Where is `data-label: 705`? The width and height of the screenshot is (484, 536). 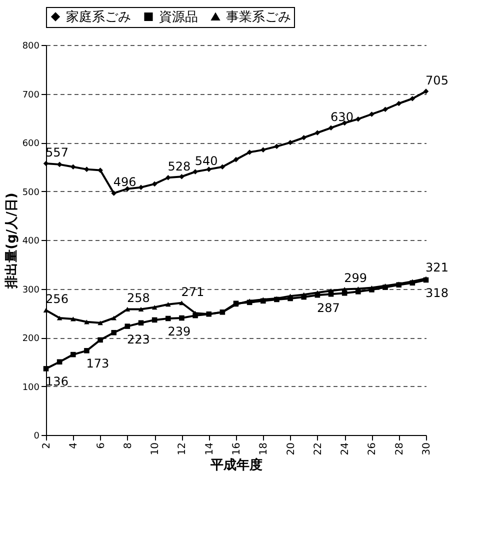
data-label: 705 is located at coordinates (437, 80).